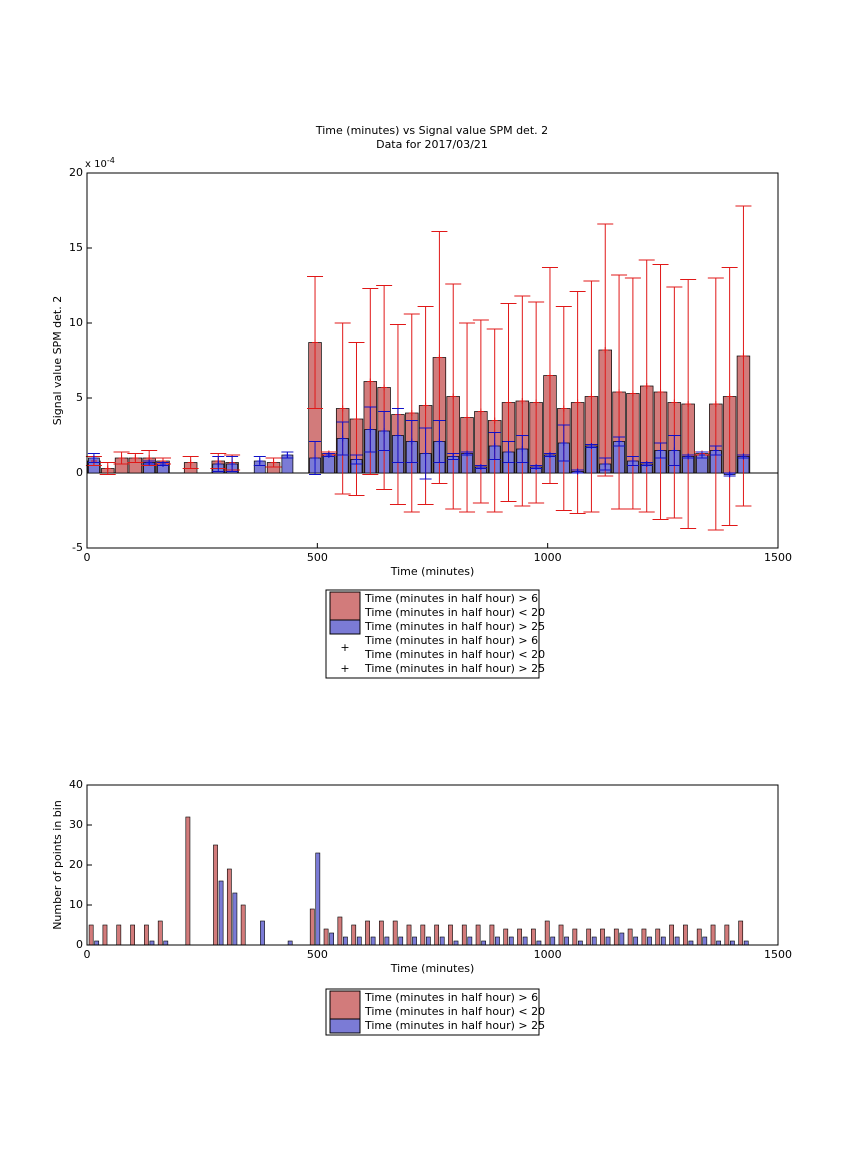 The width and height of the screenshot is (864, 1152). I want to click on y-tick-label: 15, so click(76, 247).